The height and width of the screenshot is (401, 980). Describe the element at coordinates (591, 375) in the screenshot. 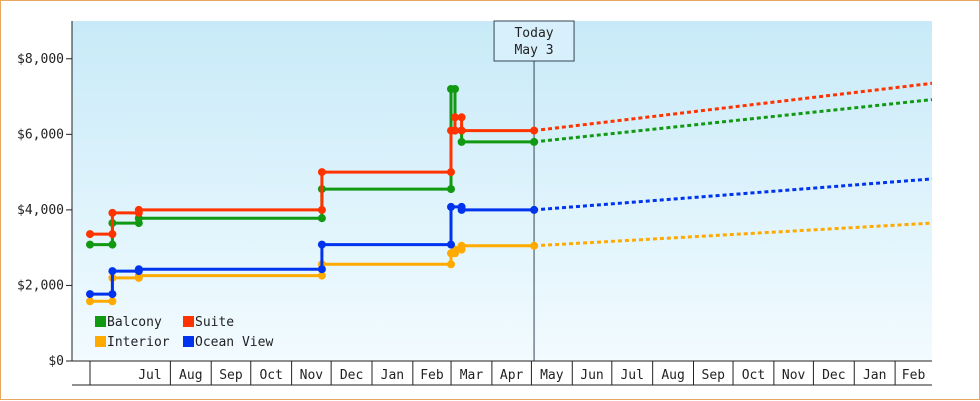

I see `x-tick-label: Jun` at that location.